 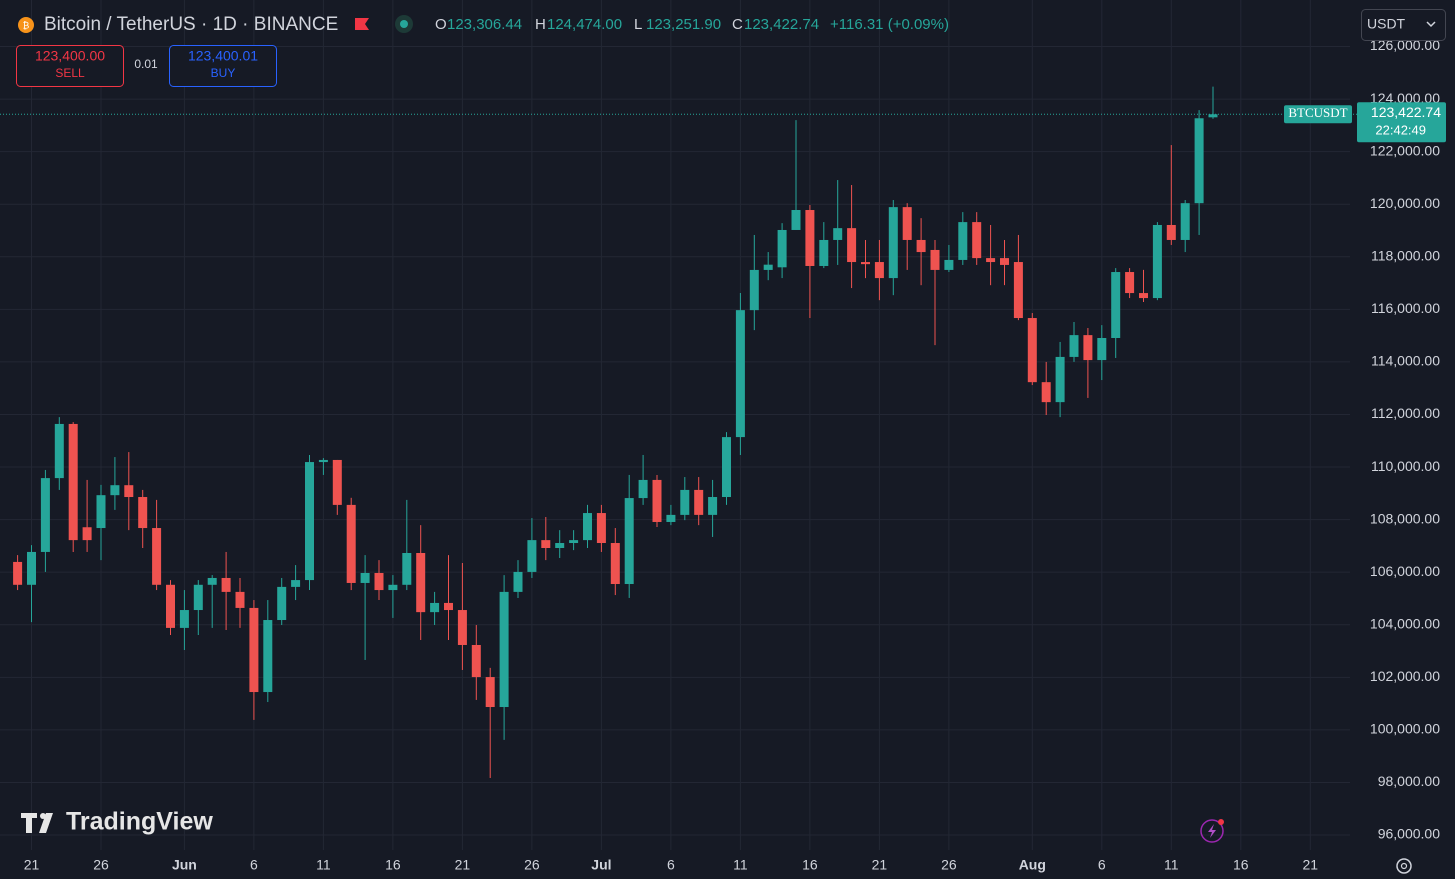 What do you see at coordinates (1405, 255) in the screenshot?
I see `y-tick-label: 118,000.00` at bounding box center [1405, 255].